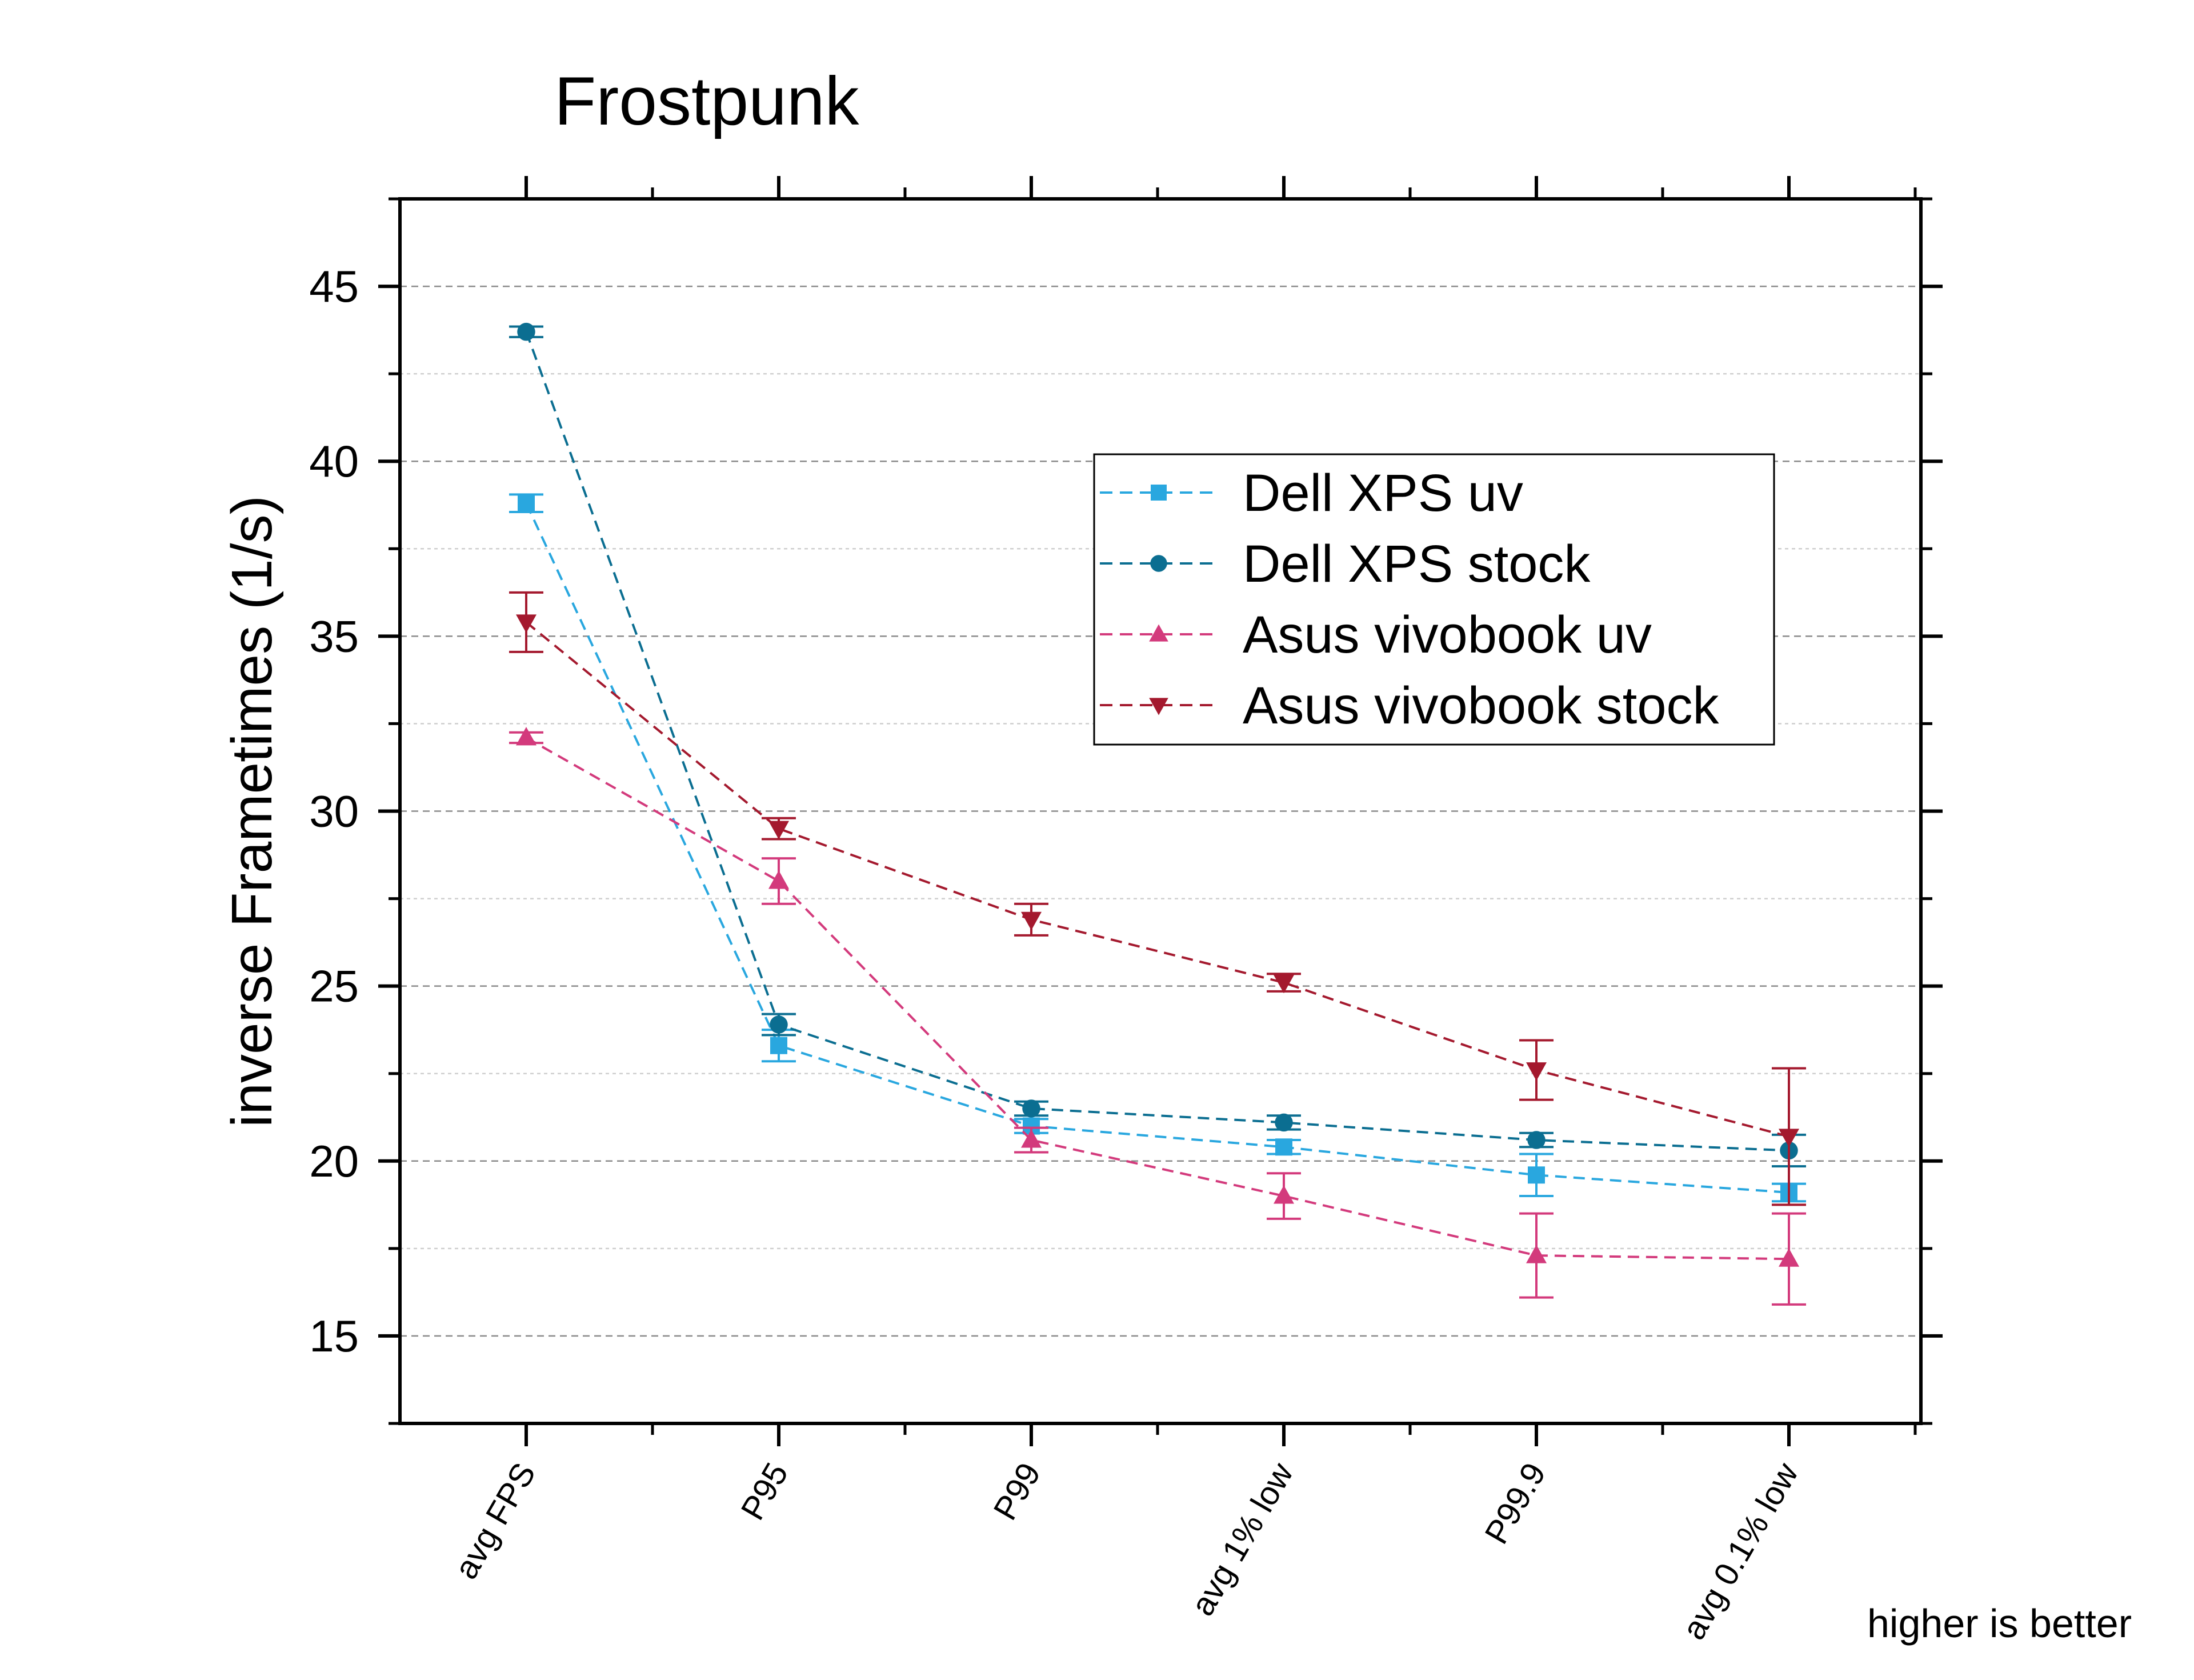 This screenshot has height=1680, width=2194. What do you see at coordinates (1516, 1503) in the screenshot?
I see `x-tick-label: P99.9` at bounding box center [1516, 1503].